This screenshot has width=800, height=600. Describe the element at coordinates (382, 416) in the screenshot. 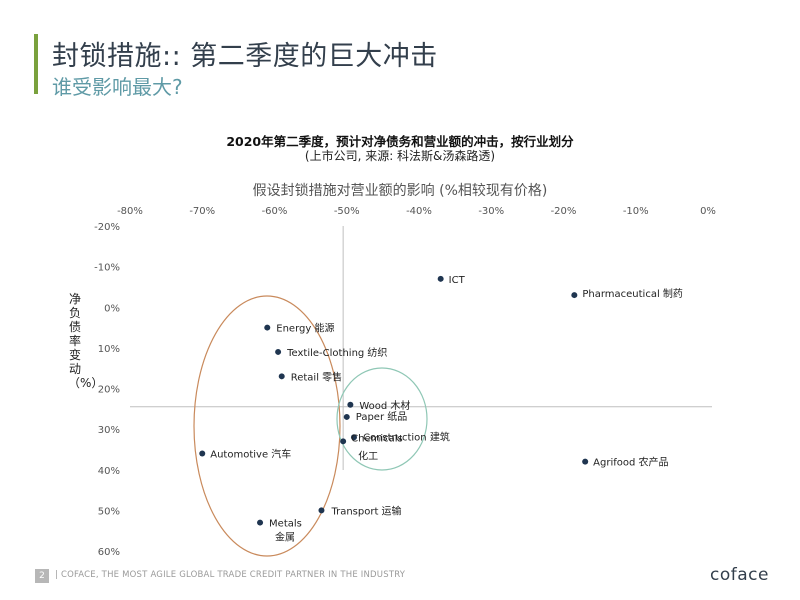

I see `point-label: Paper 纸品` at that location.